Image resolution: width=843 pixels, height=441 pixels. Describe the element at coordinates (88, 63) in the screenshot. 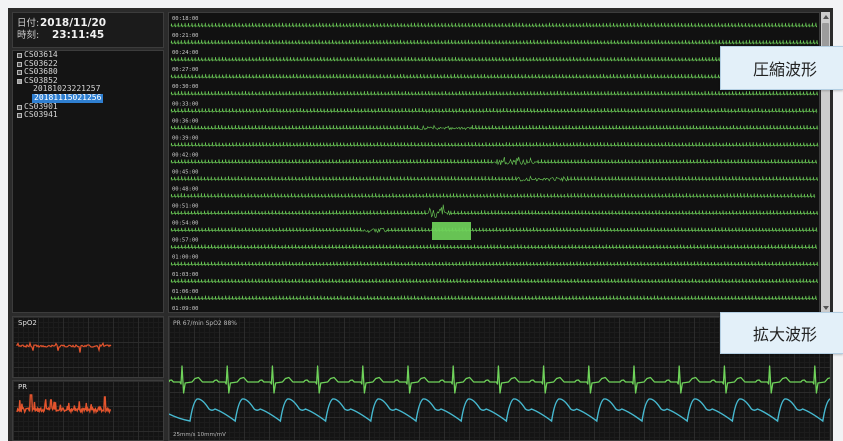

I see `tree-item-cs03622: CS03622` at that location.